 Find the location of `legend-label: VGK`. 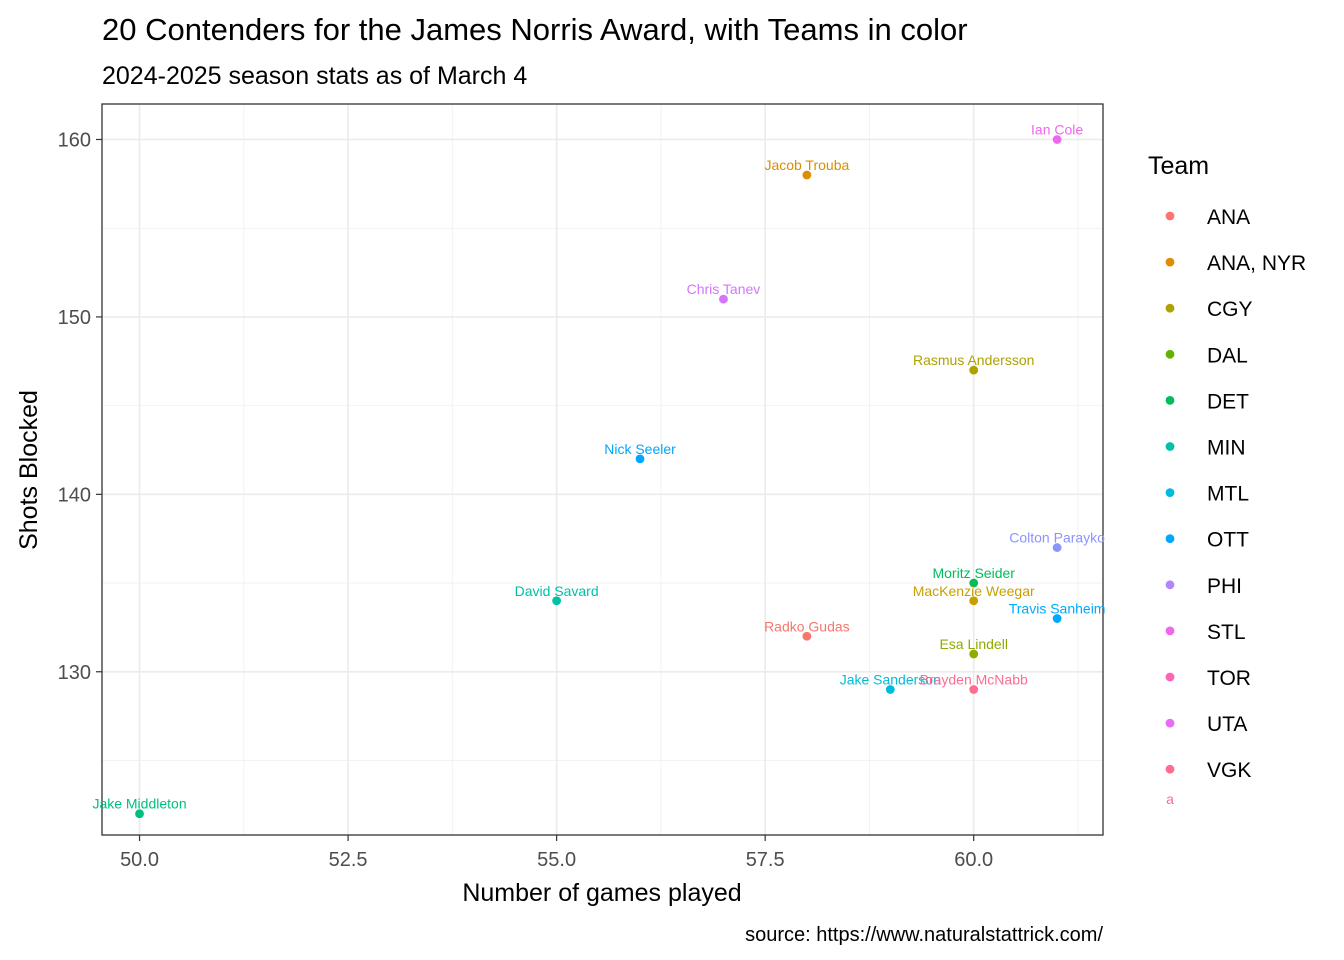

legend-label: VGK is located at coordinates (1229, 770).